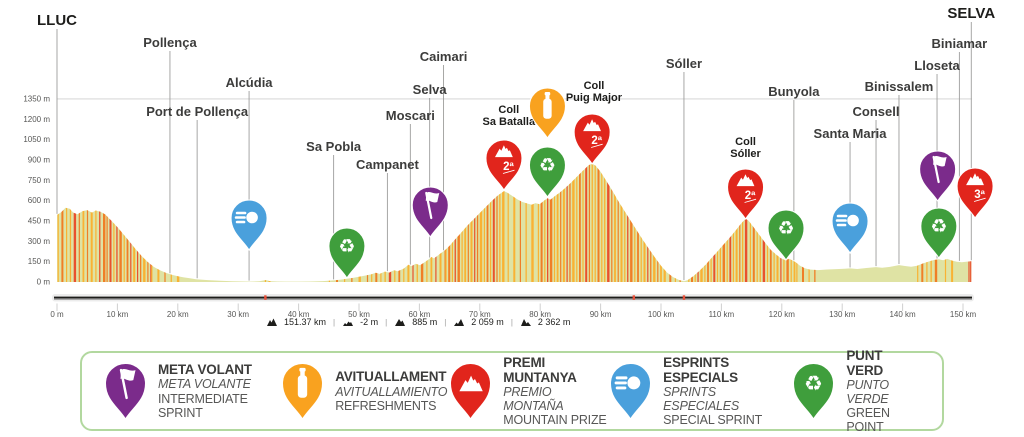  I want to click on legend-line: AVITUALLAMENT, so click(391, 377).